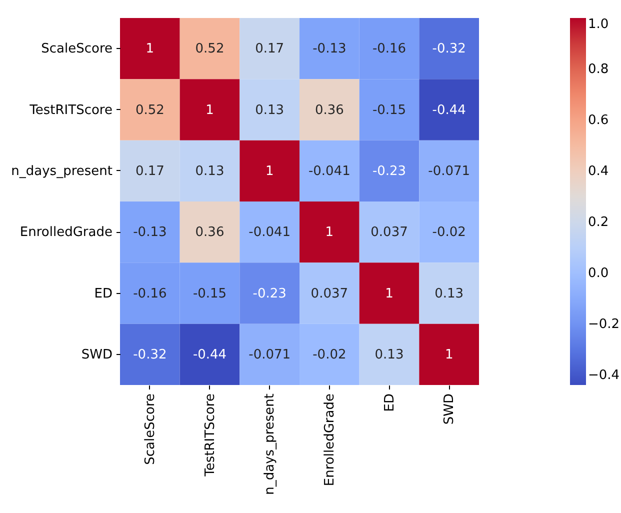 The image size is (621, 513). I want to click on y-tick-label: EnrolledGrade, so click(66, 232).